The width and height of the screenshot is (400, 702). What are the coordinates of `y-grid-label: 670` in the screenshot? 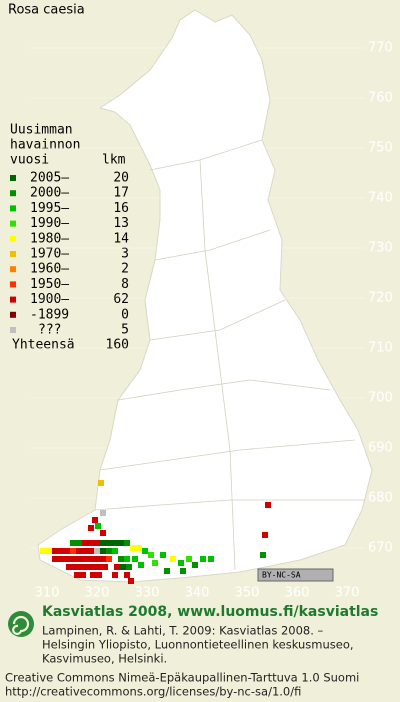 It's located at (380, 548).